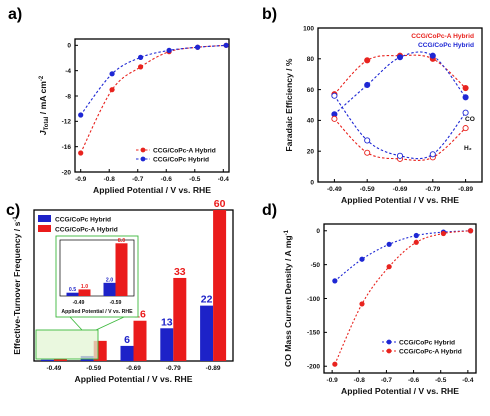 This screenshot has width=490, height=416. What do you see at coordinates (311, 152) in the screenshot?
I see `y-tick-label: 20` at bounding box center [311, 152].